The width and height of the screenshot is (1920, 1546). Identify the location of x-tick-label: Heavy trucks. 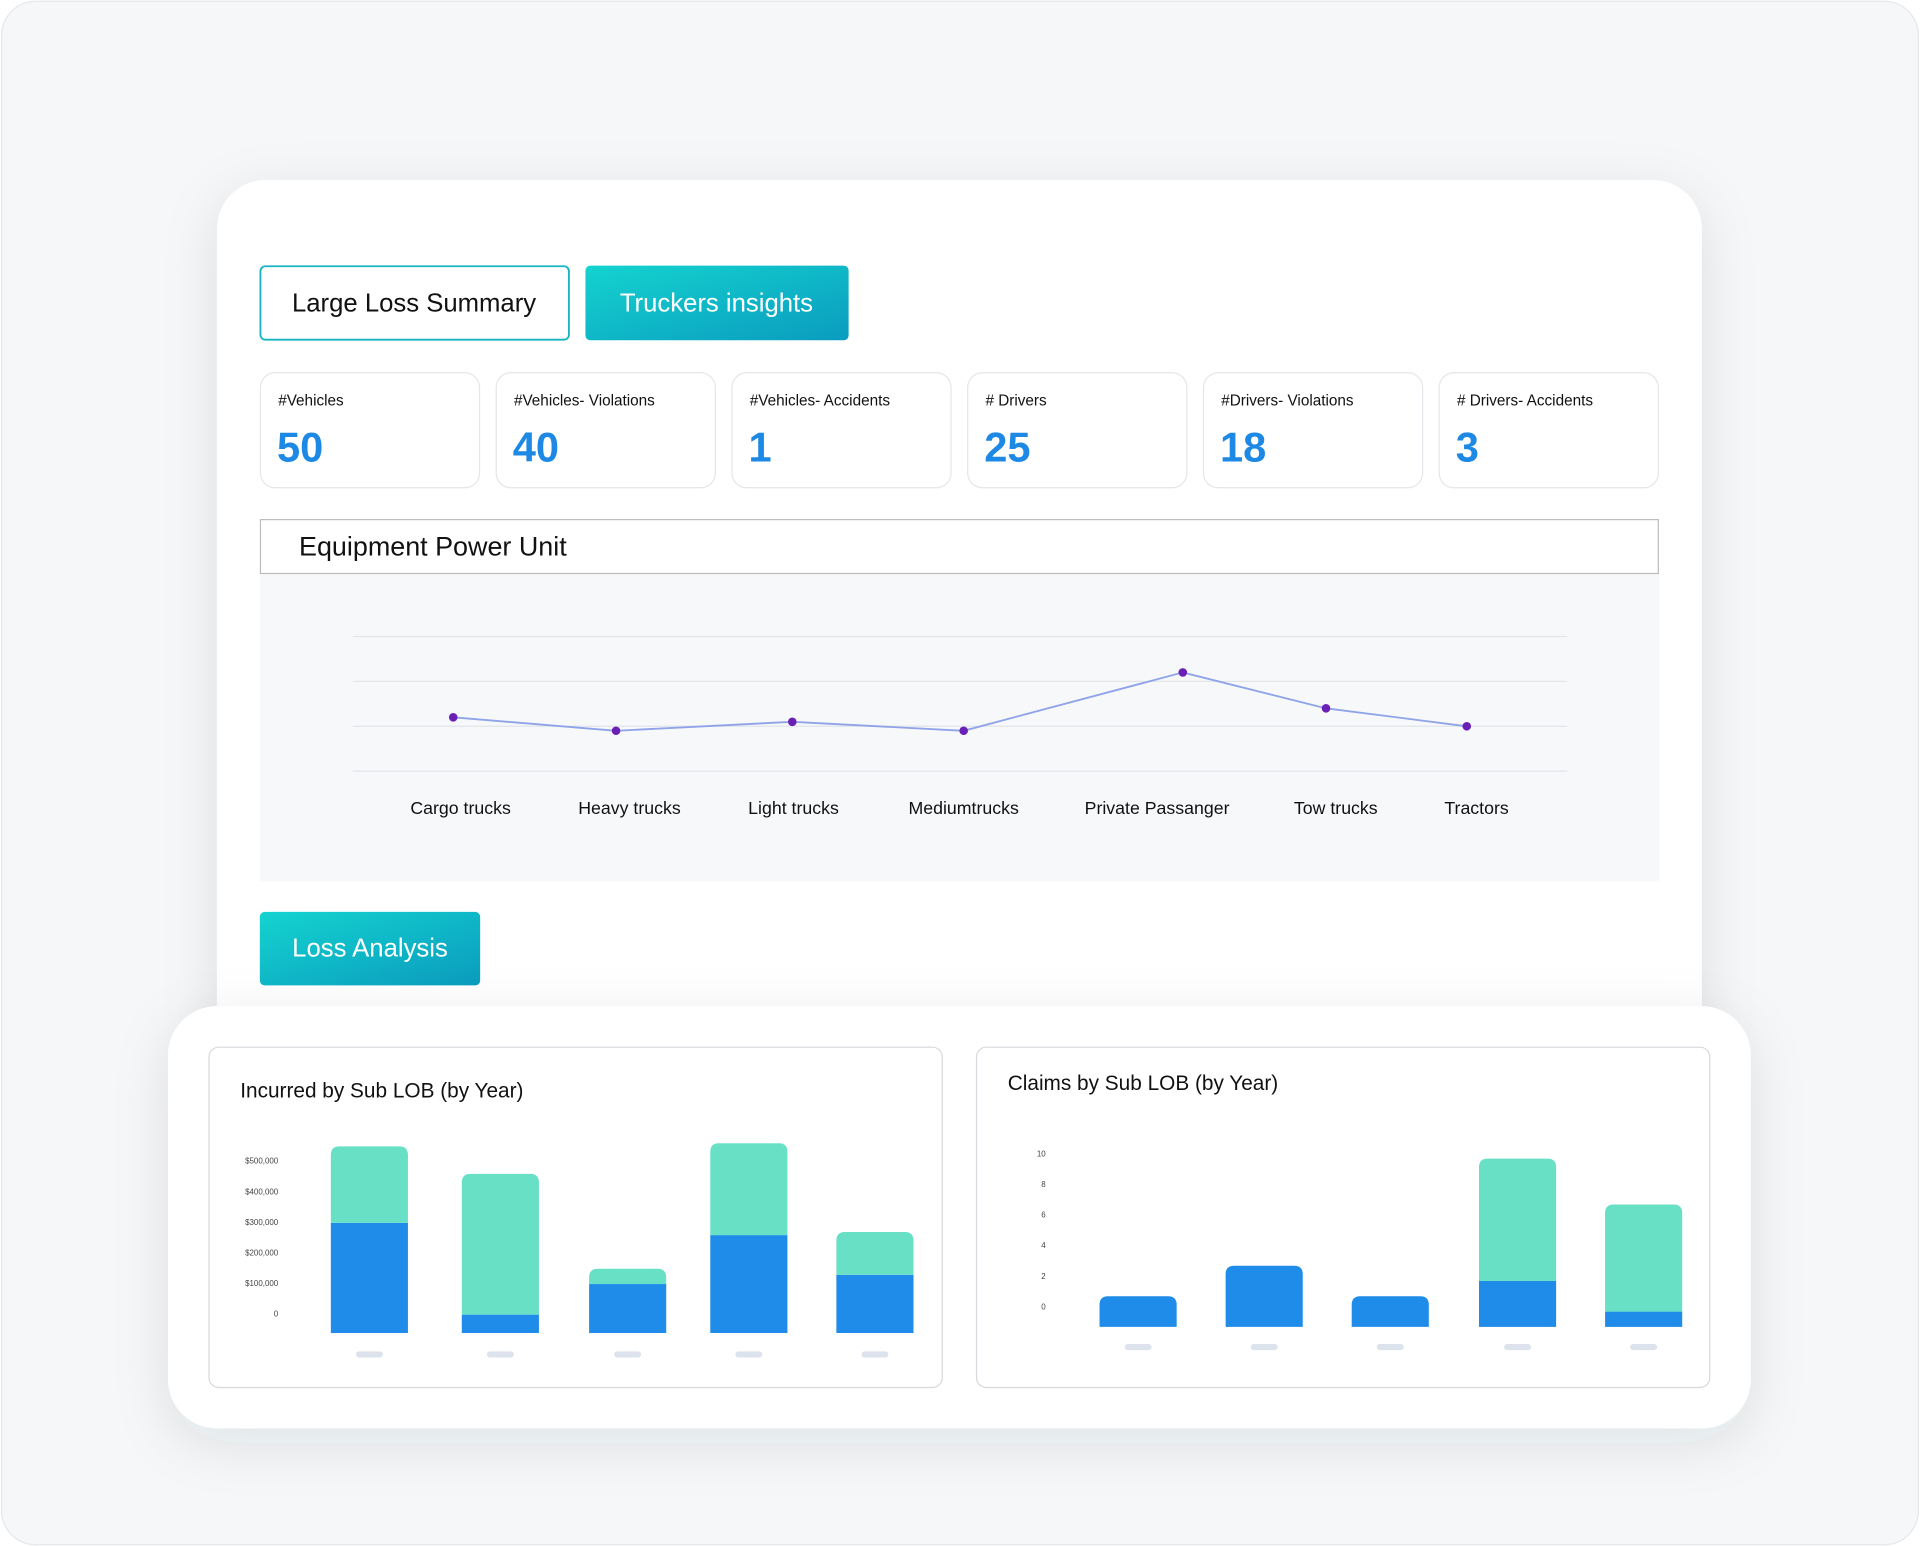
(629, 808).